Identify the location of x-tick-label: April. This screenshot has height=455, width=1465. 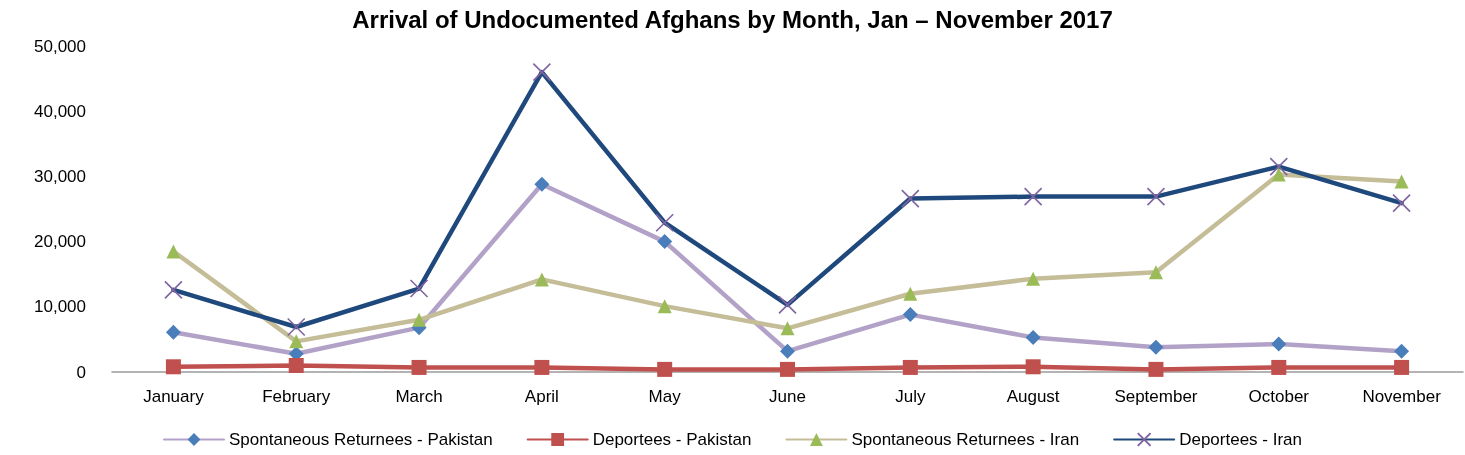
(541, 396).